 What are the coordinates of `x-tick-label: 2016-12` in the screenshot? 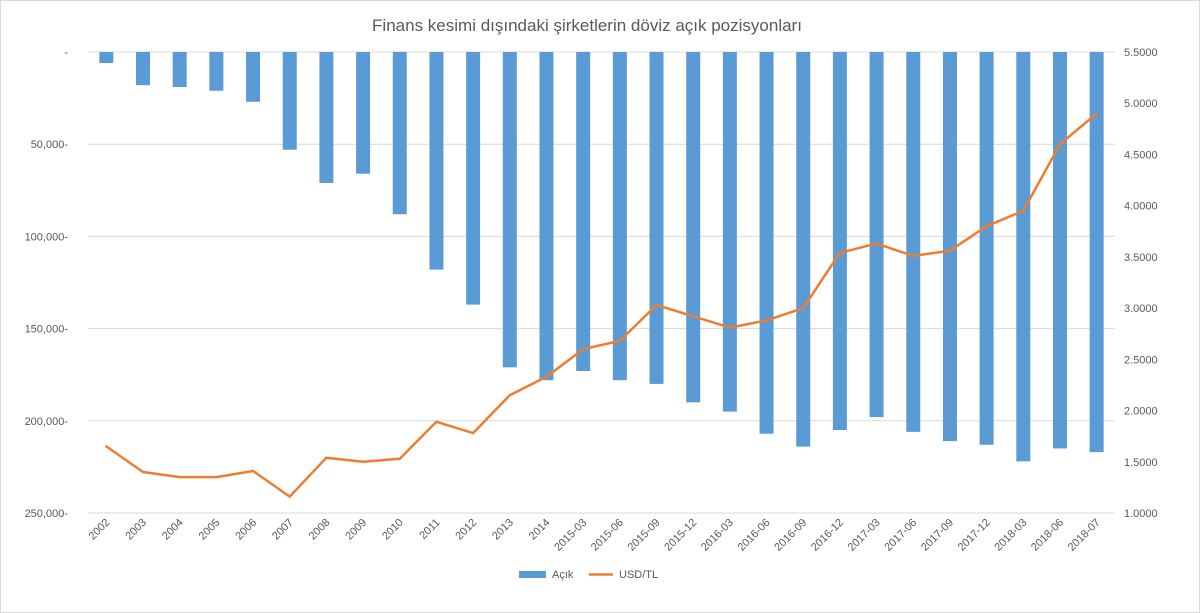 It's located at (827, 535).